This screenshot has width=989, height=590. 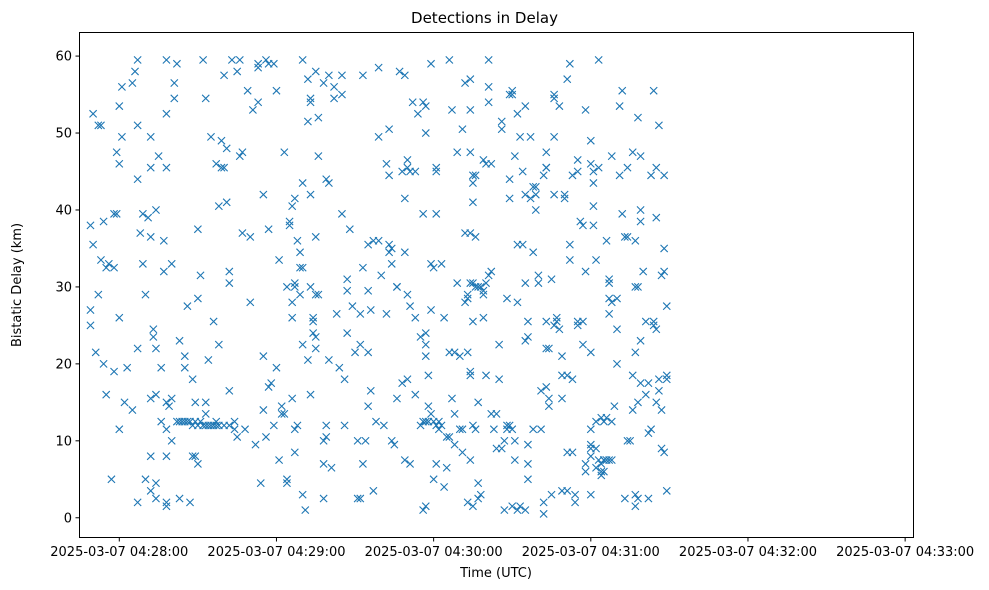 What do you see at coordinates (63, 441) in the screenshot?
I see `y-tick-label: 10` at bounding box center [63, 441].